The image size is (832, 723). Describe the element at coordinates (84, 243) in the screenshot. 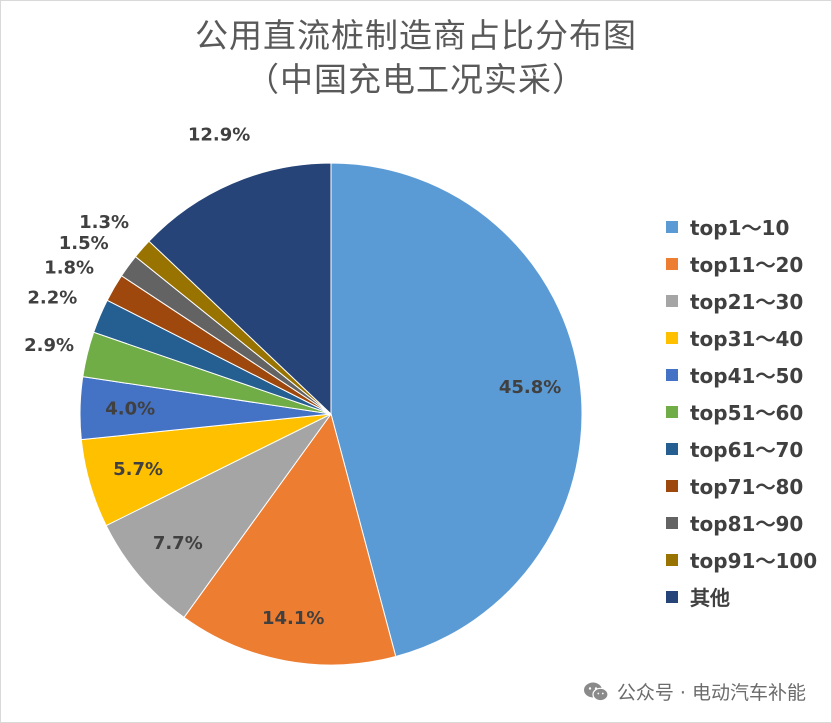

I see `data-label-9: 1.5%` at that location.